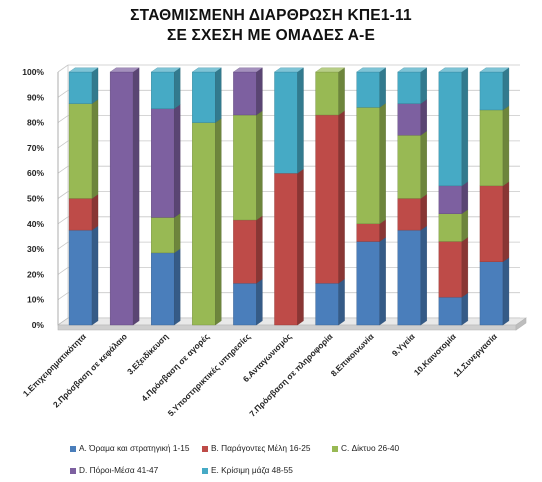 This screenshot has height=482, width=542. Describe the element at coordinates (287, 327) in the screenshot. I see `chart-floor-front` at that location.